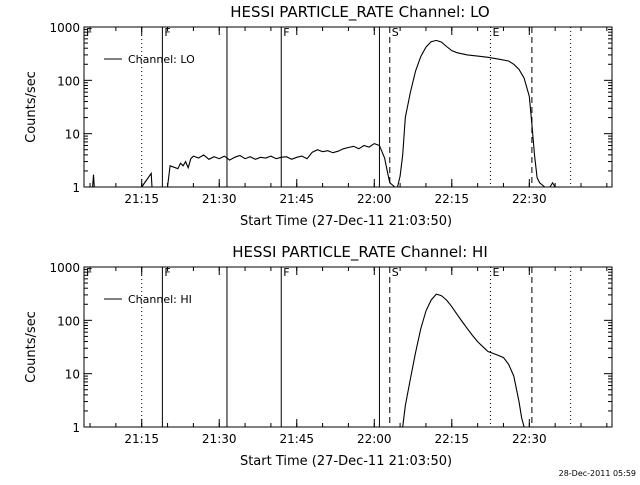 The width and height of the screenshot is (640, 485). Describe the element at coordinates (160, 299) in the screenshot. I see `legend-label: Channel: HI` at that location.